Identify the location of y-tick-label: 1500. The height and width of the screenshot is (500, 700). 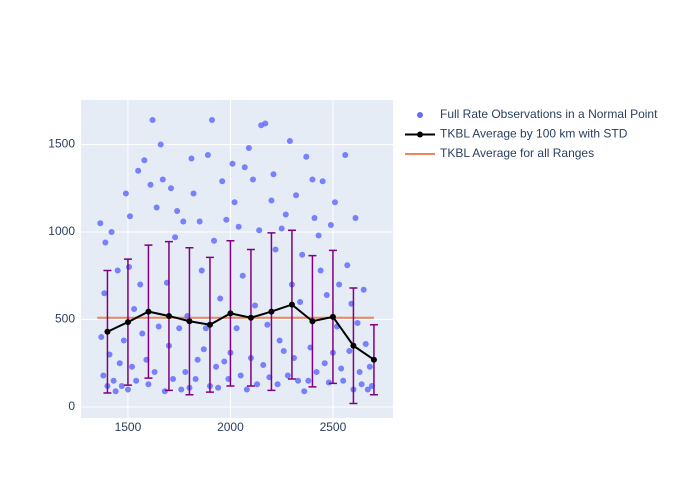
(61, 144).